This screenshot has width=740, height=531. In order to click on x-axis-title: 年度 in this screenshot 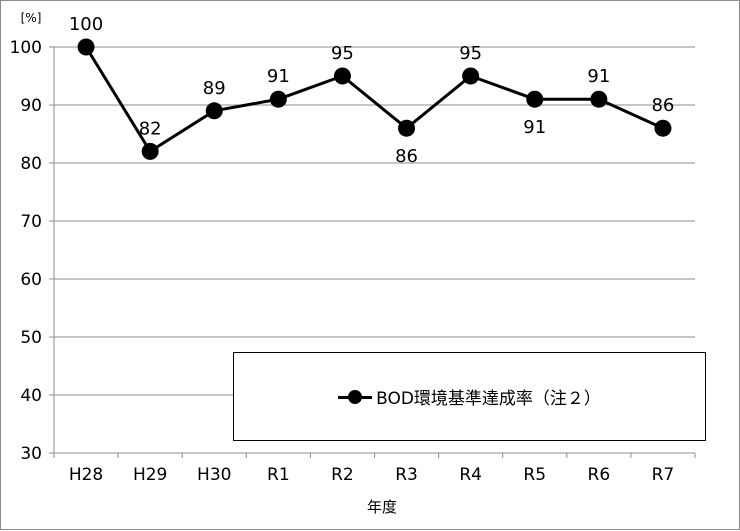, I will do `click(382, 507)`.